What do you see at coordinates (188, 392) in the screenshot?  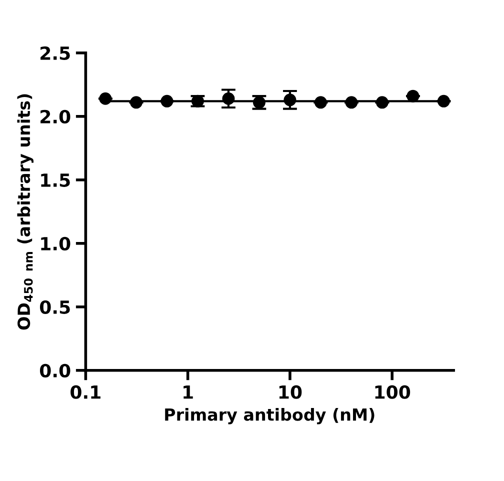 I see `x-tick-label: 1` at bounding box center [188, 392].